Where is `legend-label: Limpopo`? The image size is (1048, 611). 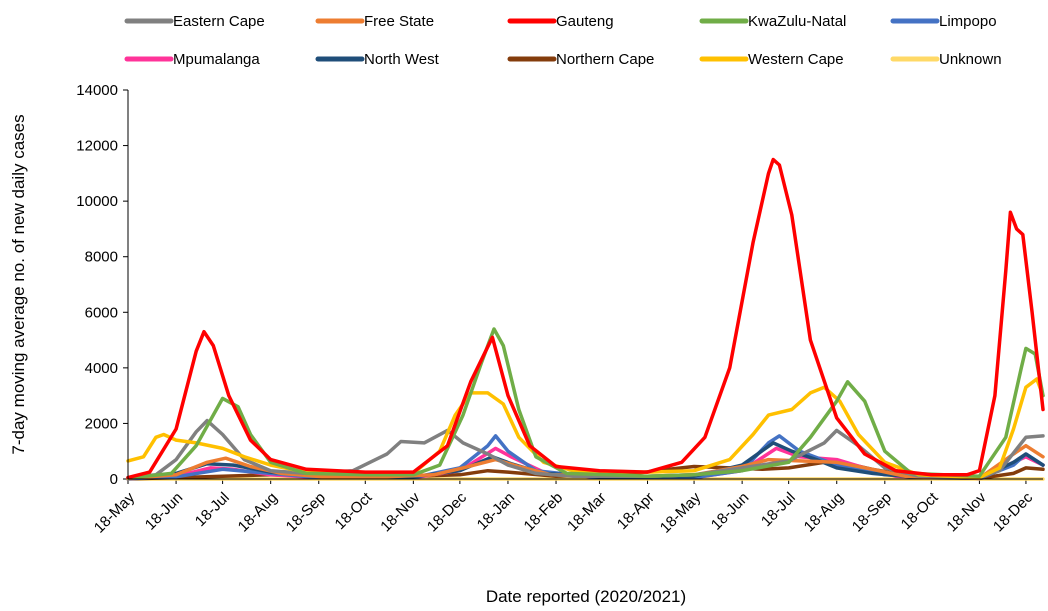
legend-label: Limpopo is located at coordinates (968, 21).